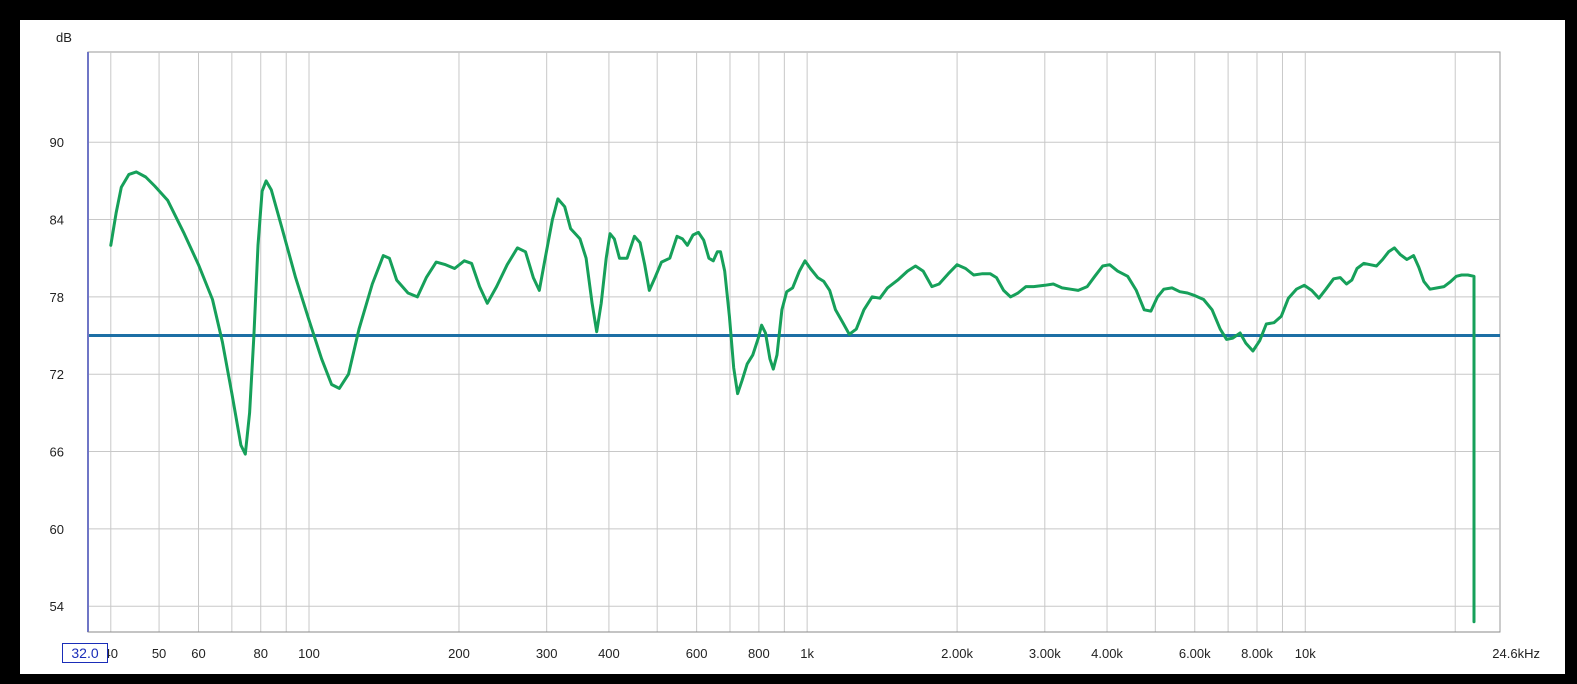 The width and height of the screenshot is (1577, 684). I want to click on x-tick-label: 10k, so click(1305, 653).